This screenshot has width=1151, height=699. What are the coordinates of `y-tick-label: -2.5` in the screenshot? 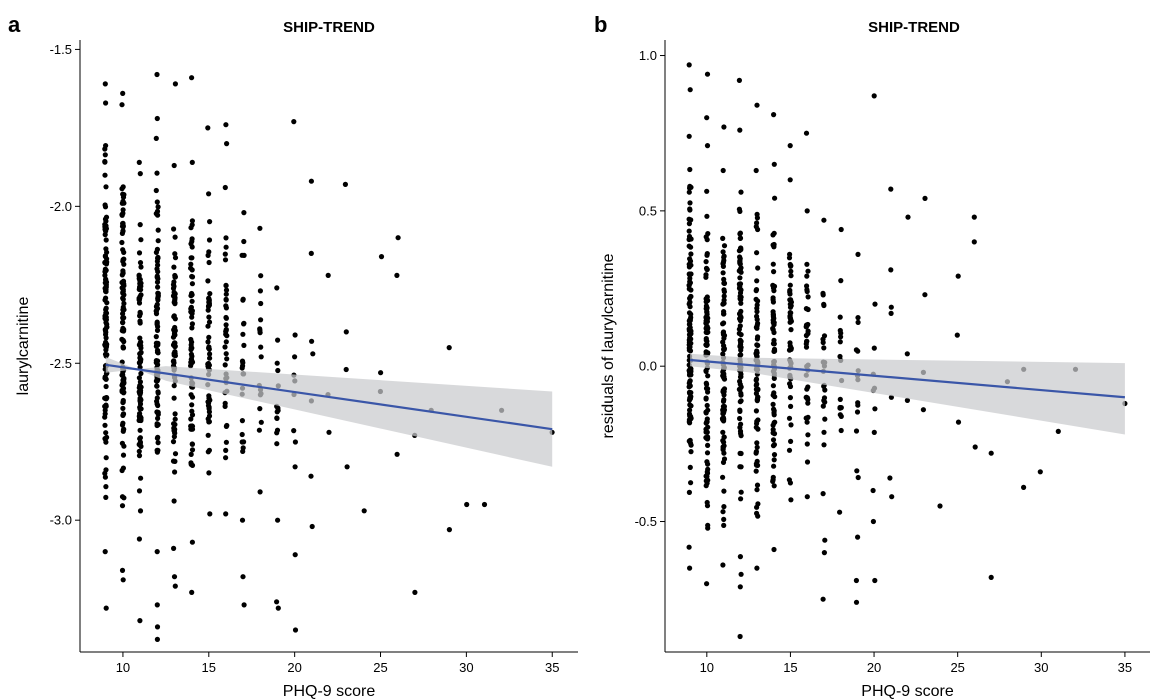 It's located at (61, 363).